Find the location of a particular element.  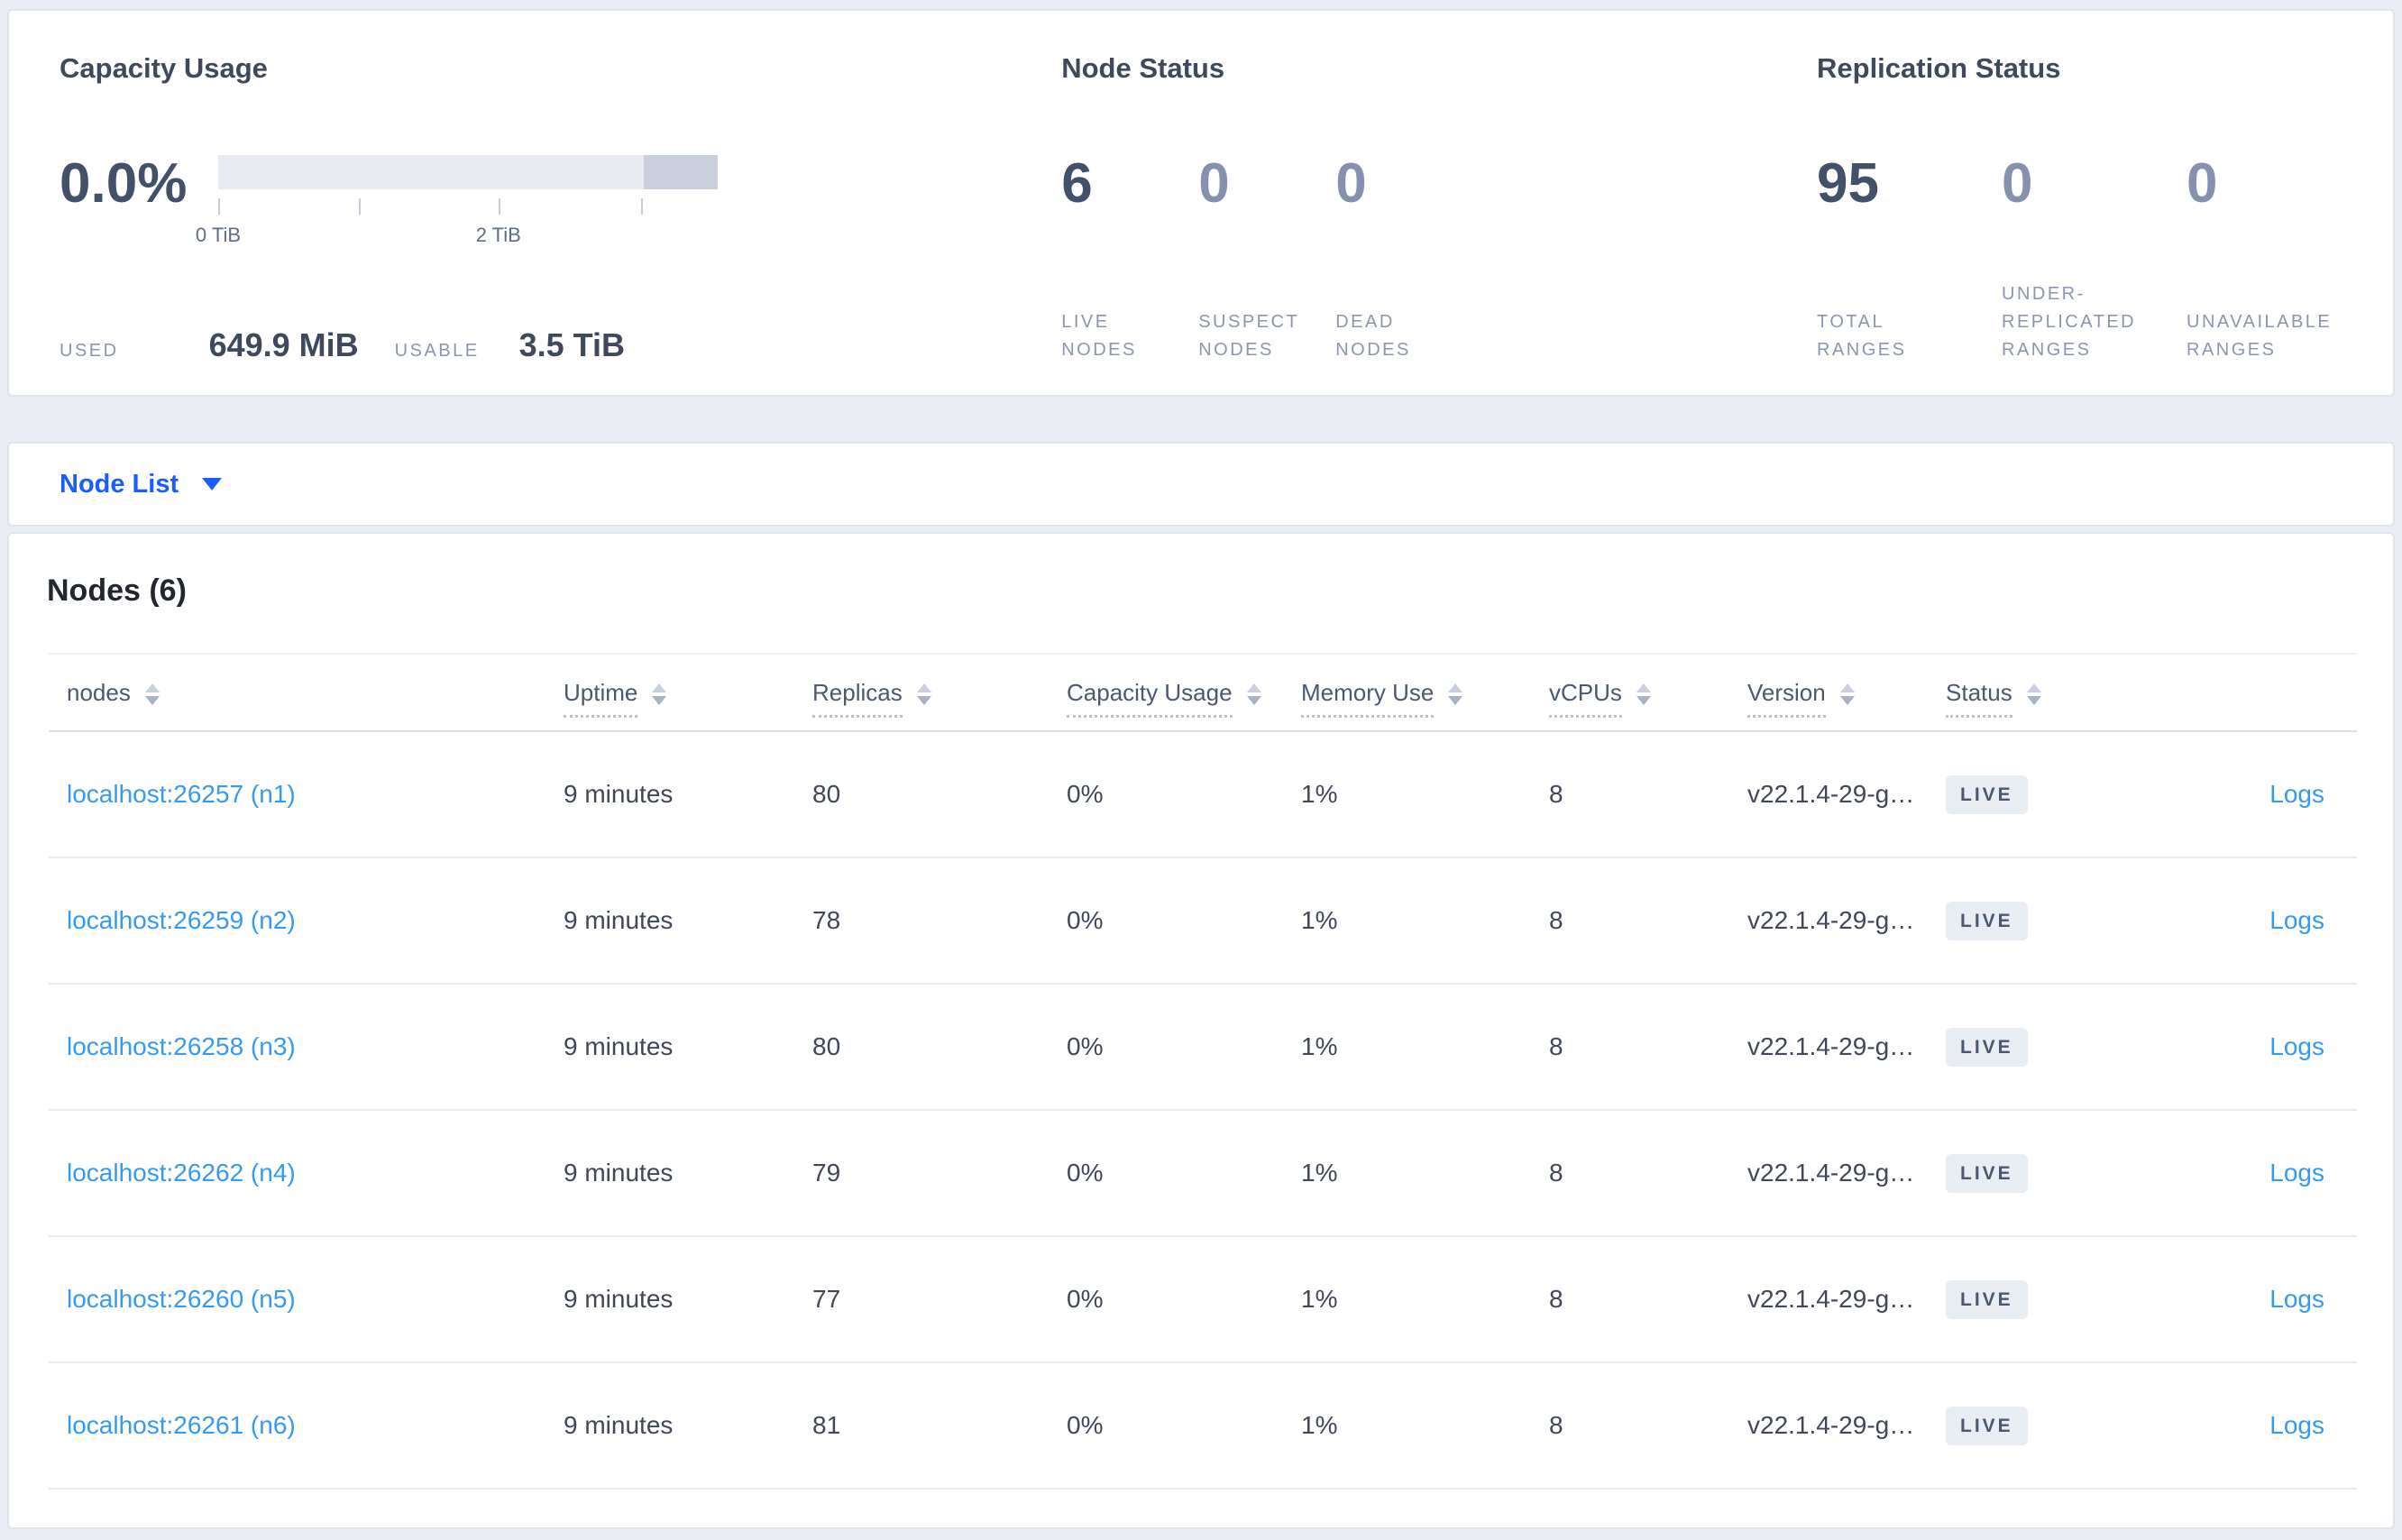

column-header-memory: Memory Use is located at coordinates (1424, 693).